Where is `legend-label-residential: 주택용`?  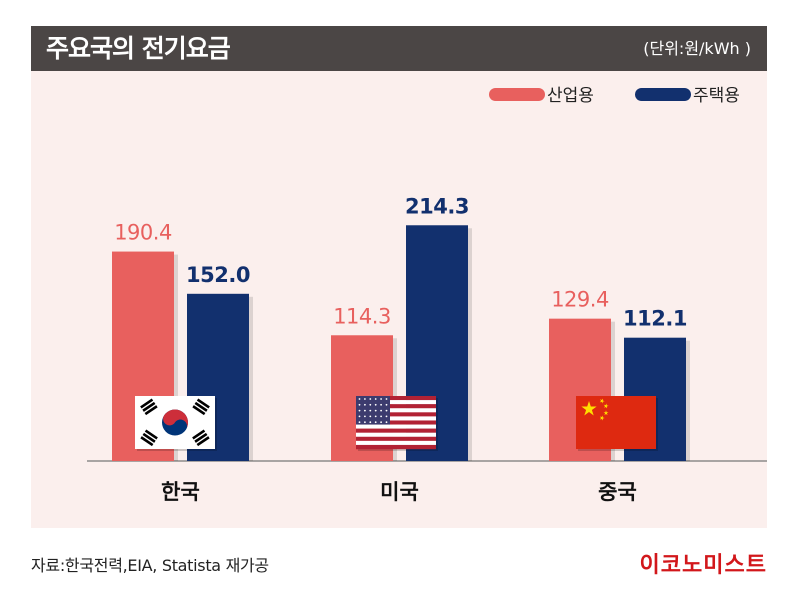 legend-label-residential: 주택용 is located at coordinates (716, 96).